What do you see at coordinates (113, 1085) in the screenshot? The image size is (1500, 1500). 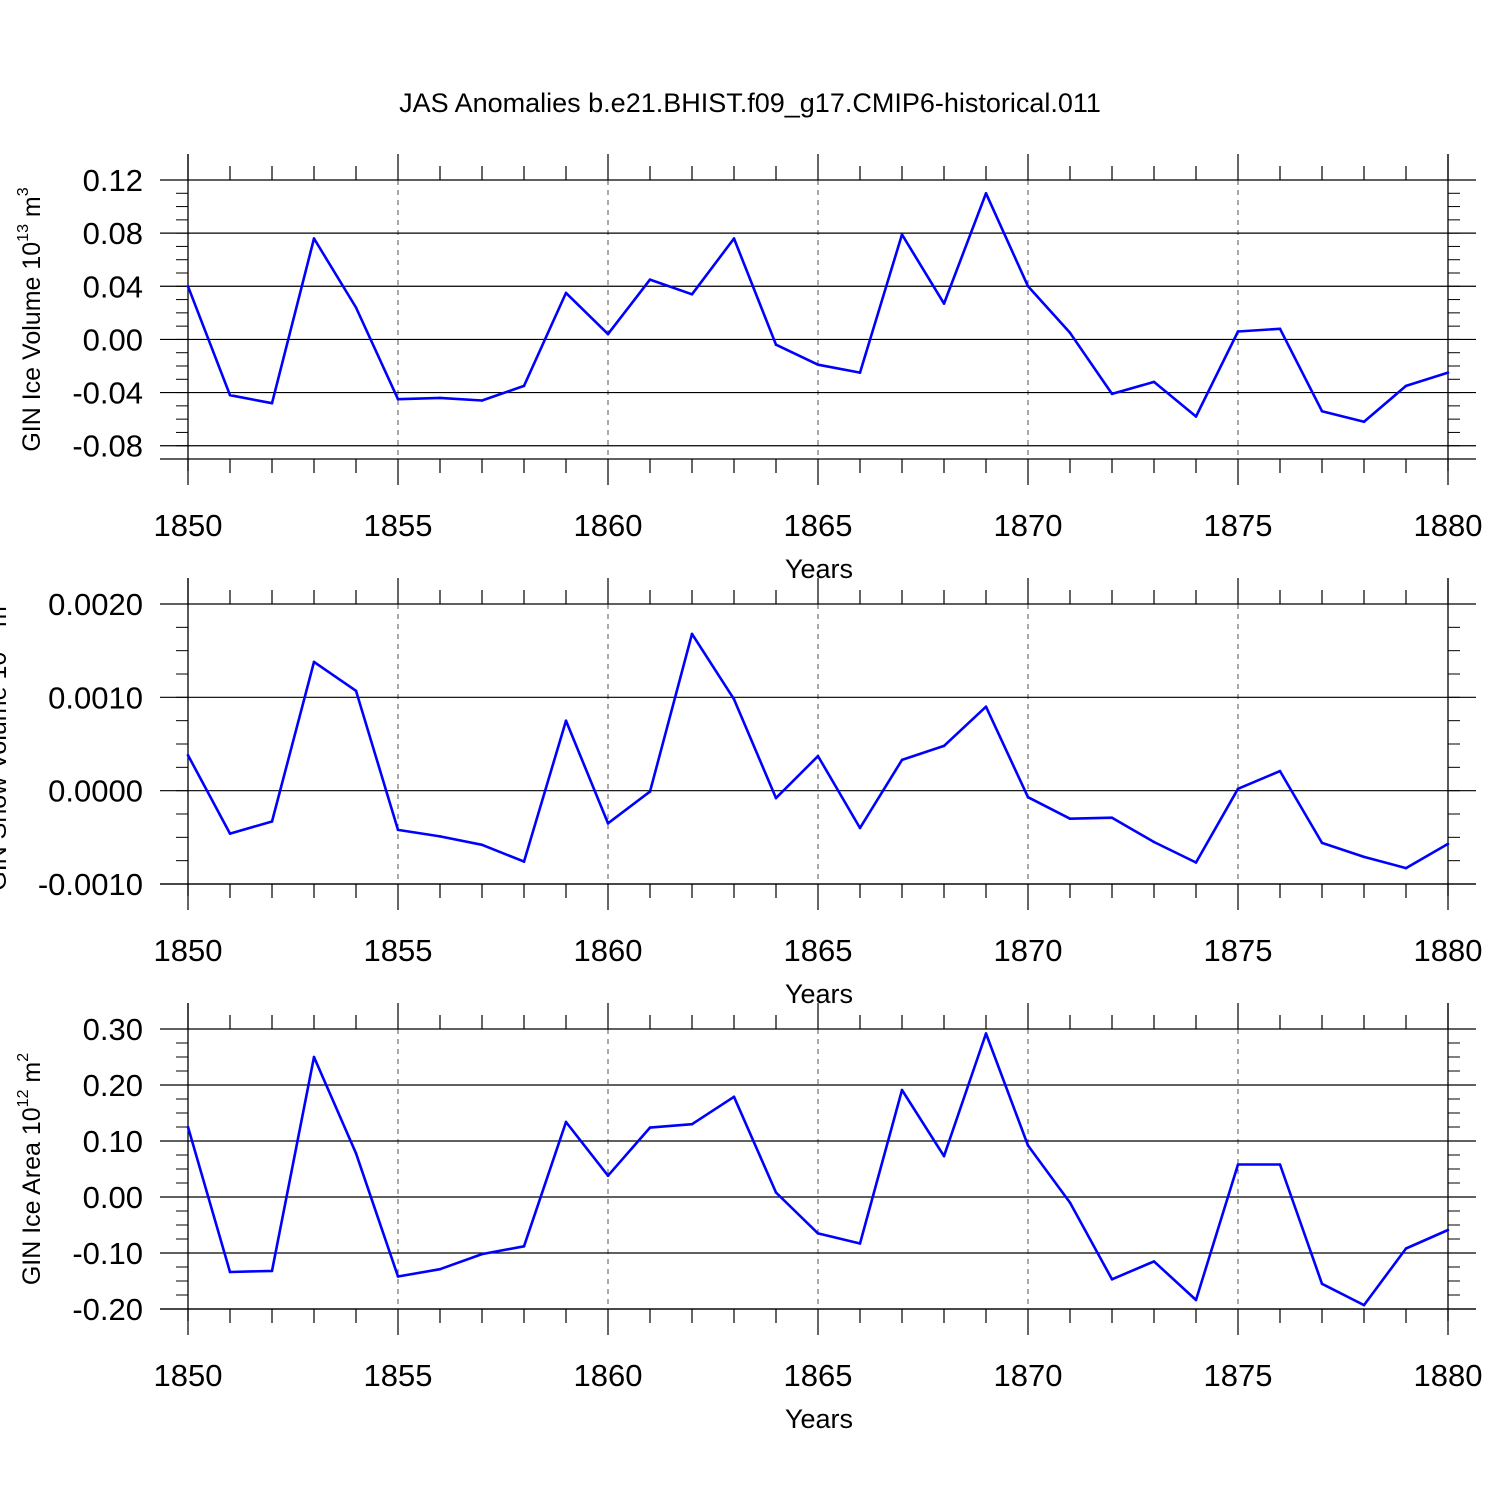 I see `y-tick-label: 0.20` at bounding box center [113, 1085].